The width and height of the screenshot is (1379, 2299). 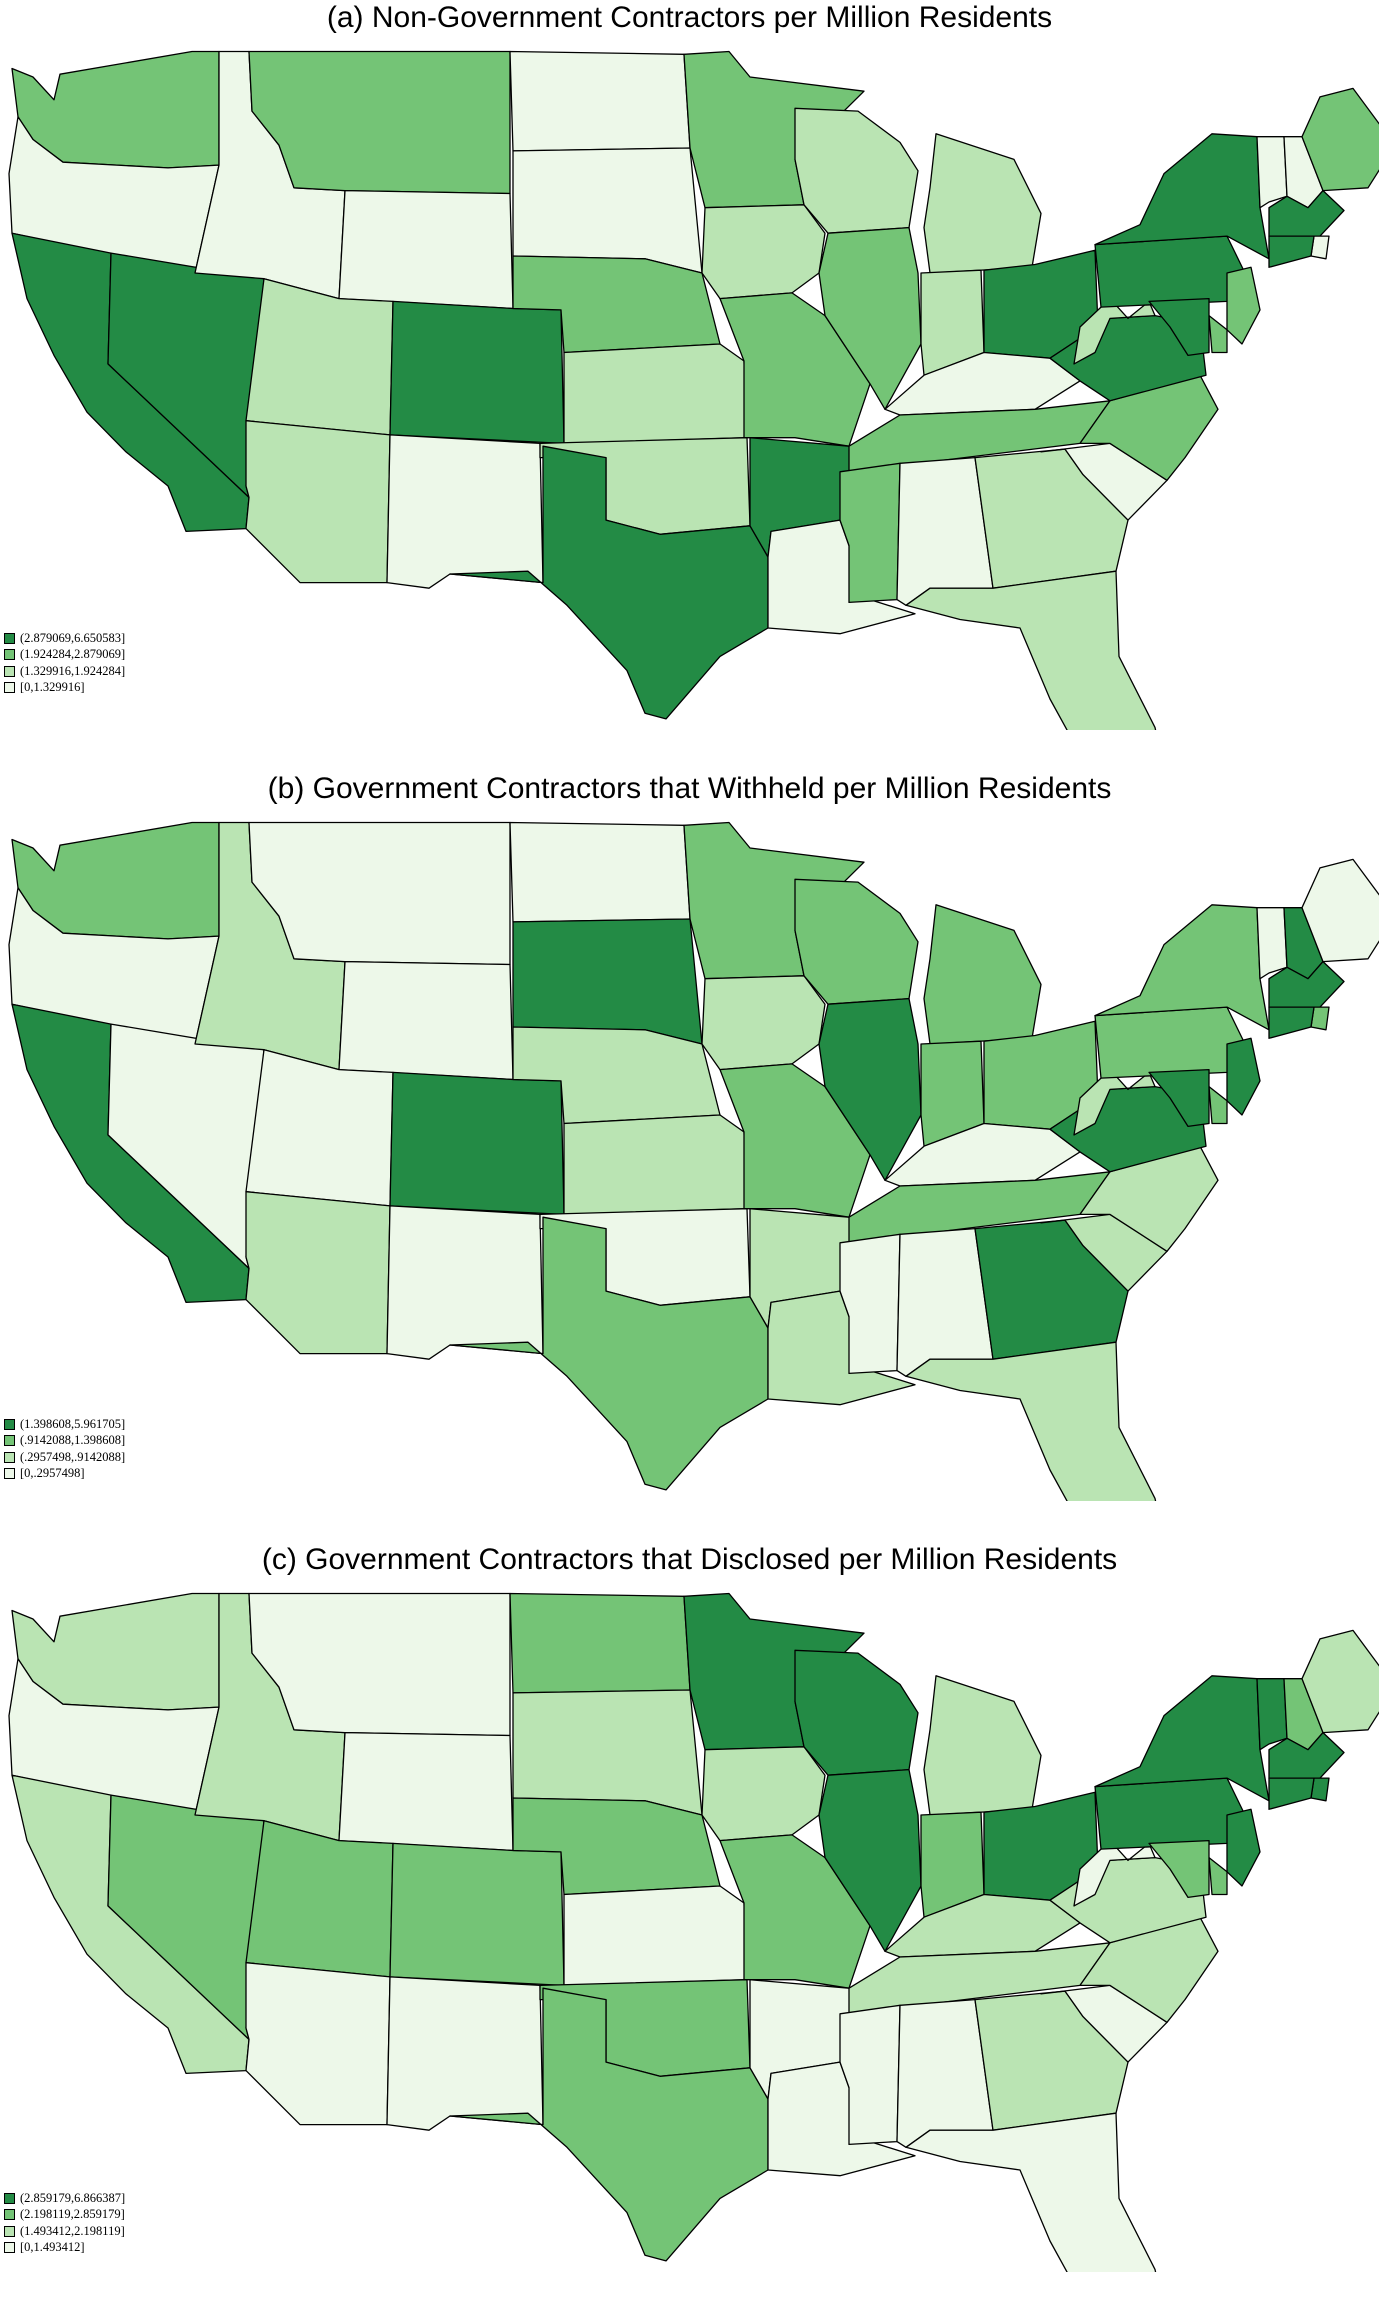 I want to click on legend-label: (1.398608,5.961705], so click(x=73, y=1423).